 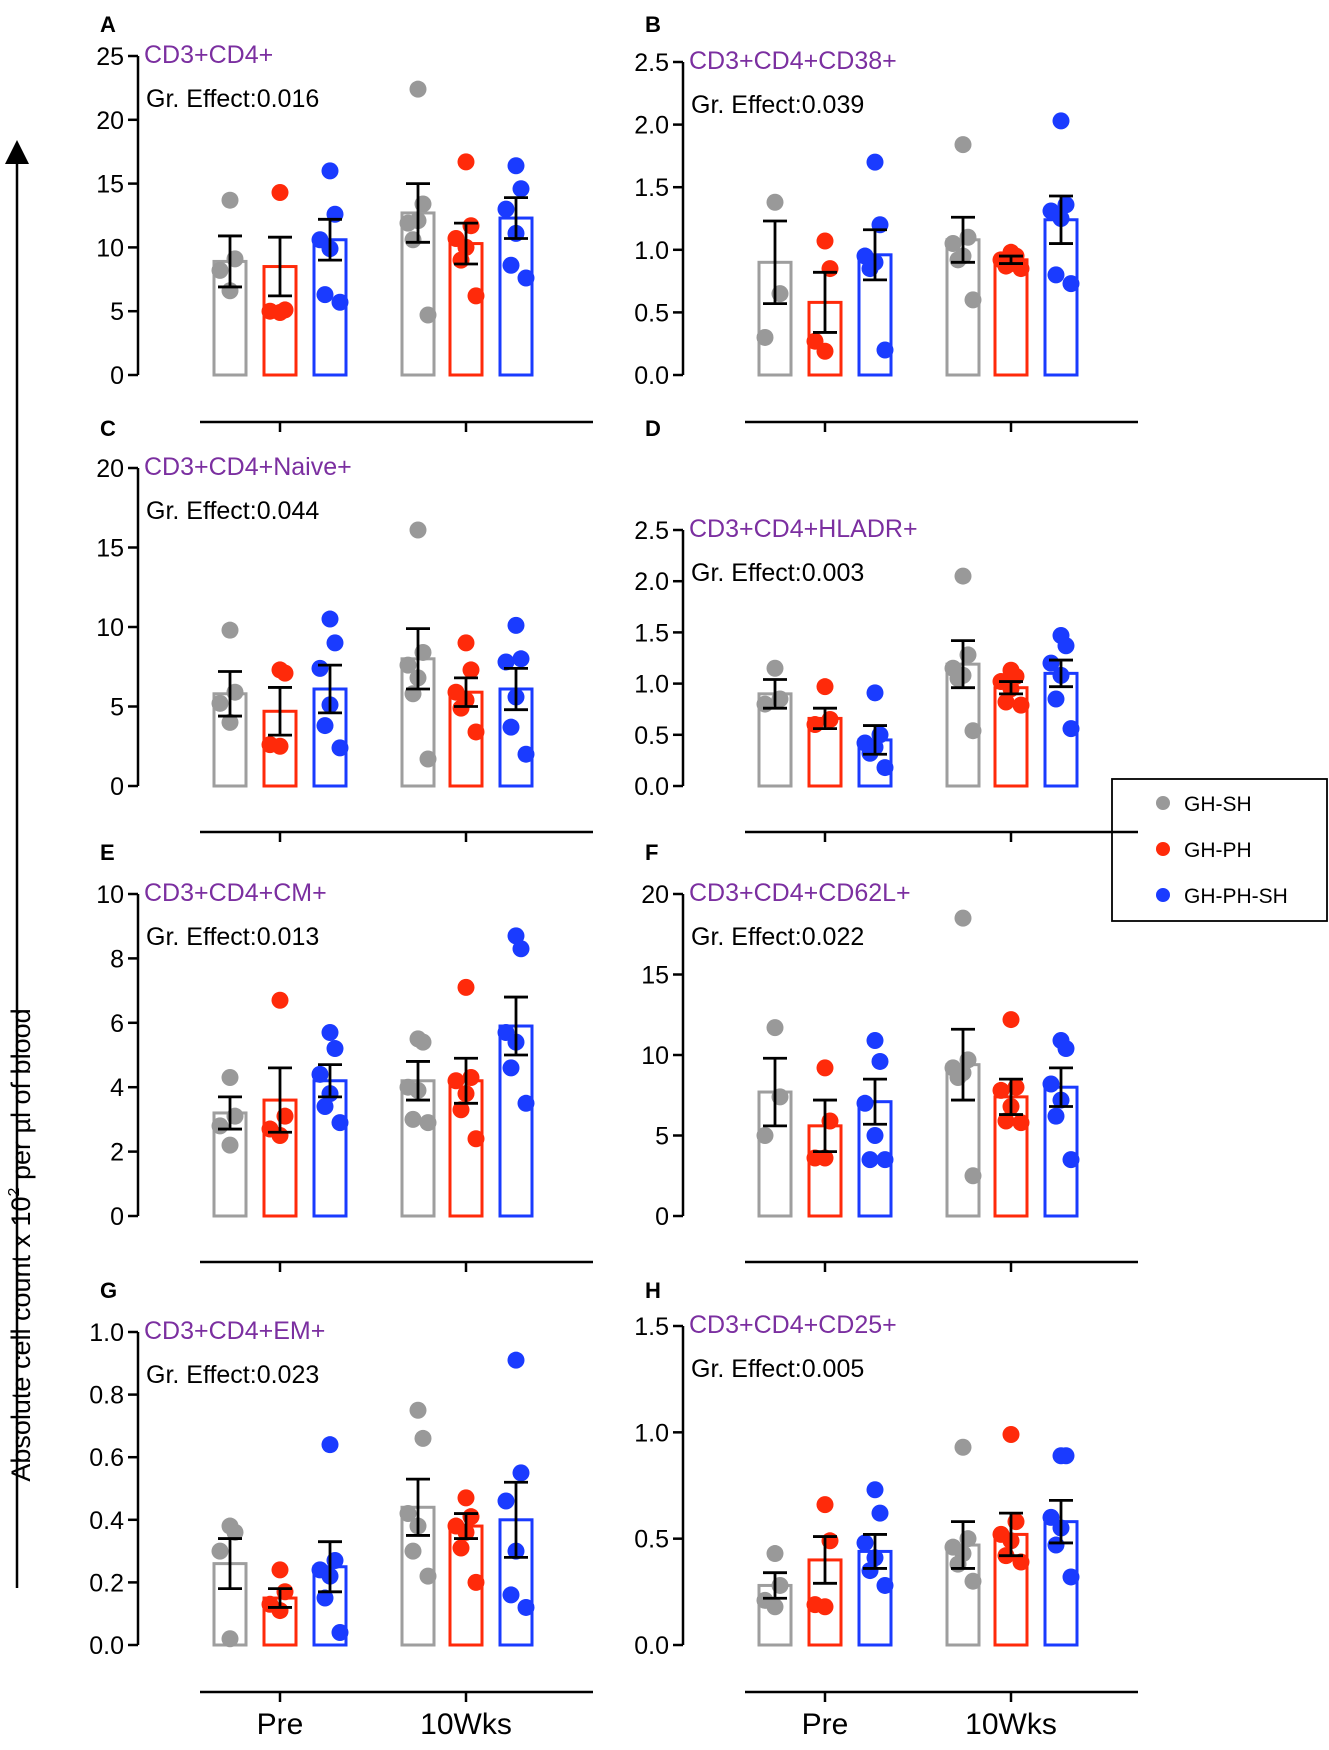 I want to click on legend-label-gh-ph: GH-PH, so click(x=1218, y=850).